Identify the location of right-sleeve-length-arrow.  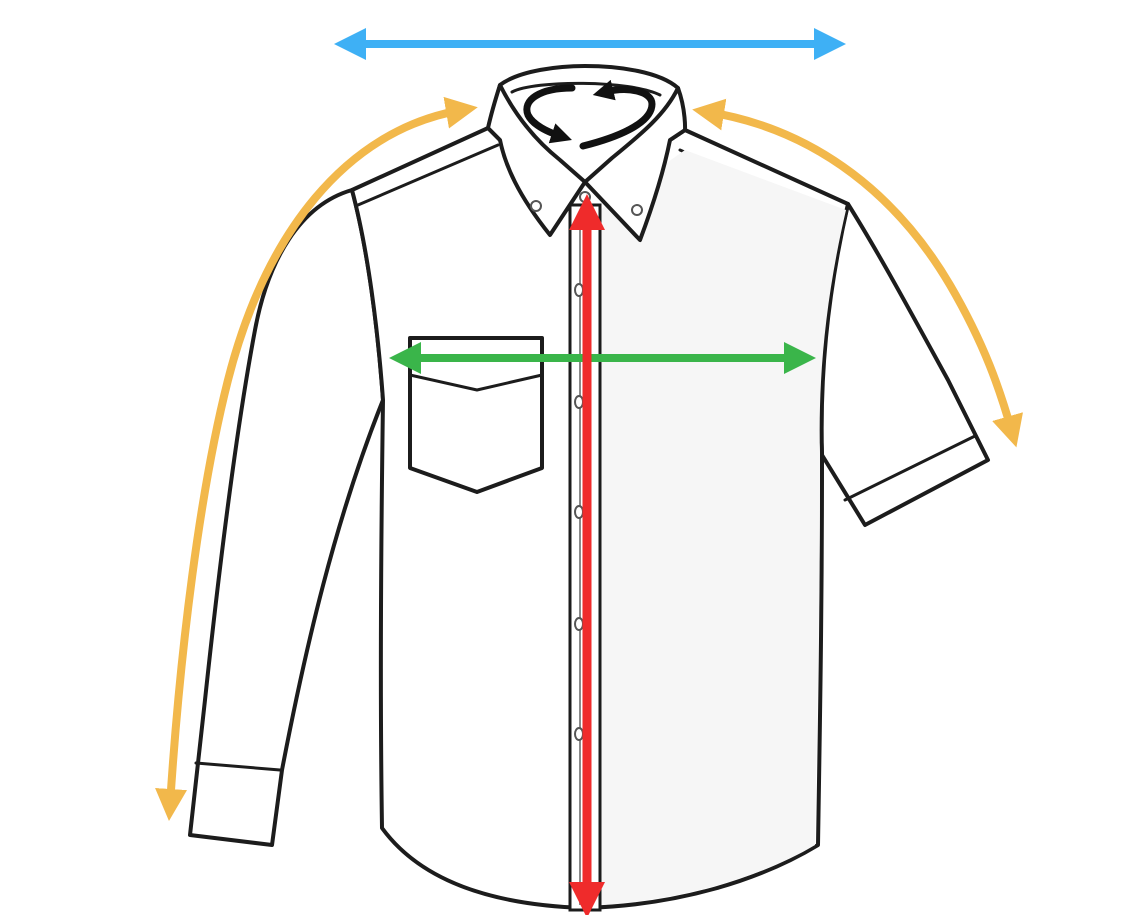
(857, 273).